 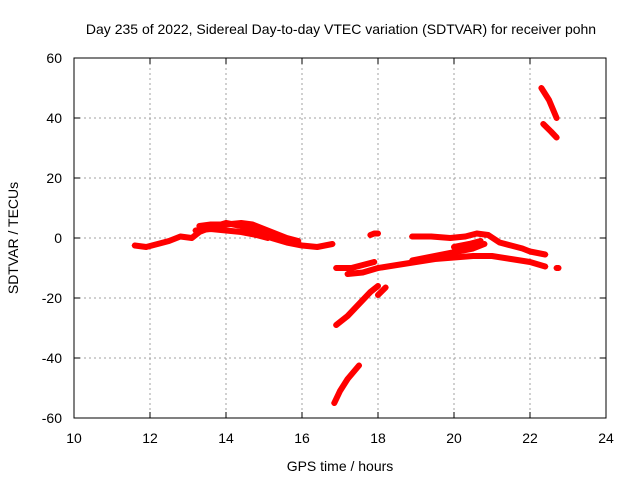 I want to click on y-tick-label: 60, so click(x=54, y=58).